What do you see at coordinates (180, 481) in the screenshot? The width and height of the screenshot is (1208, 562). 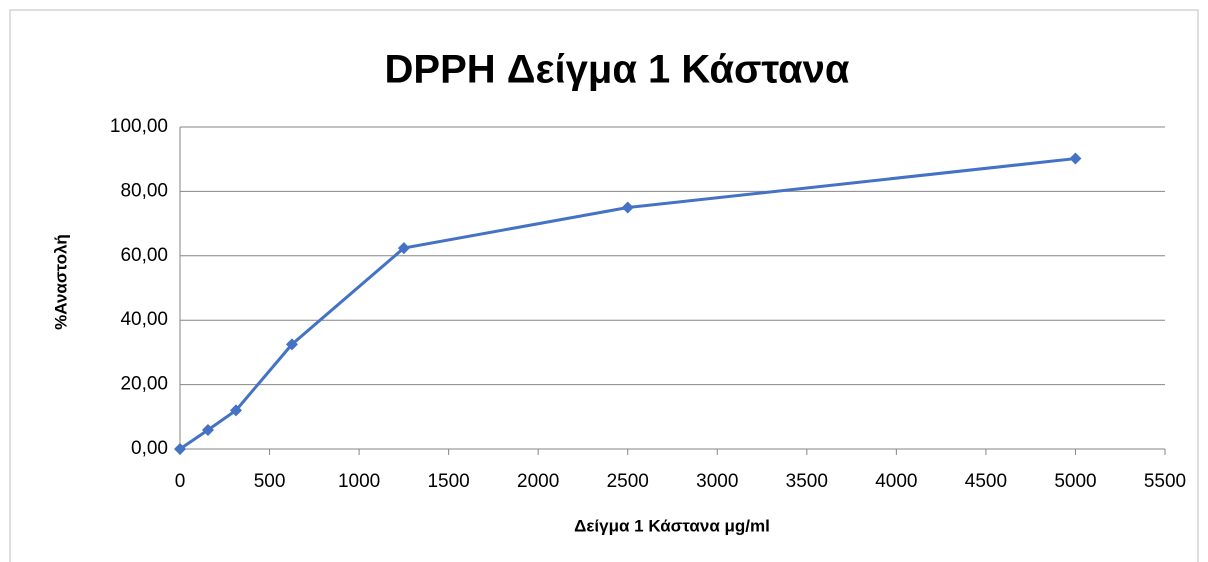 I see `x-tick-label: 0` at bounding box center [180, 481].